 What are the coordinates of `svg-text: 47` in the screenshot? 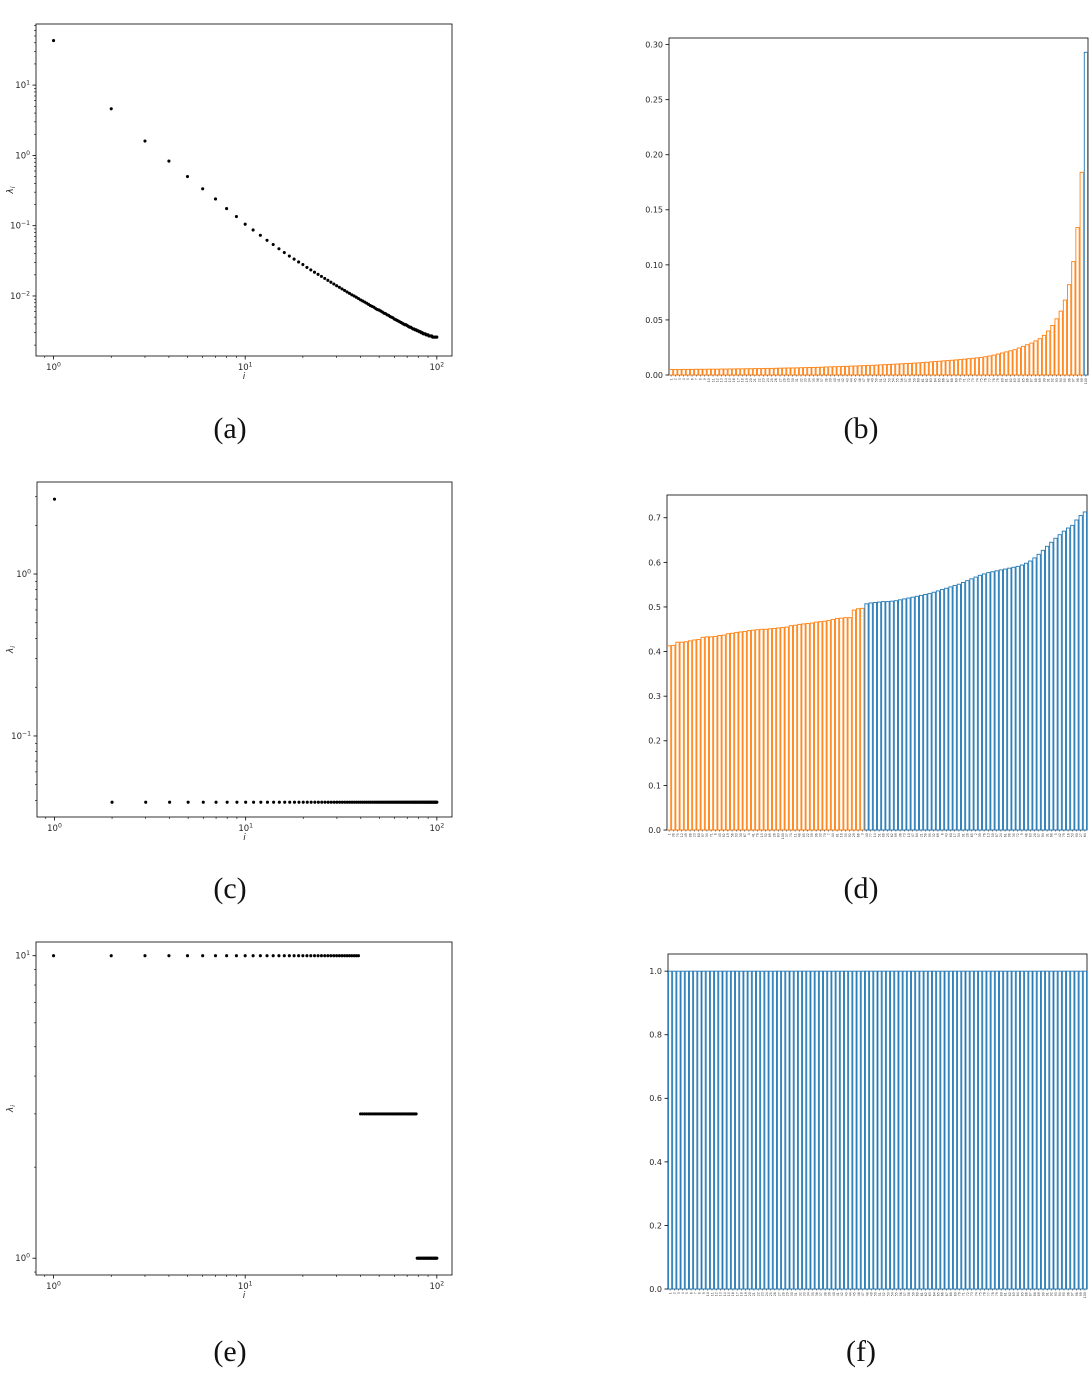 It's located at (864, 380).